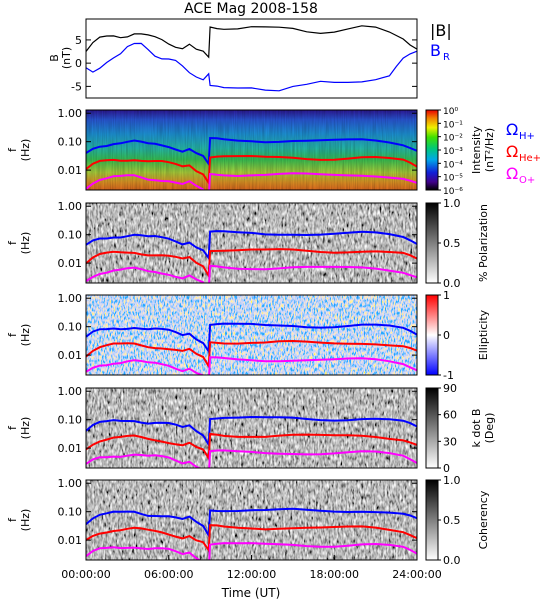 The height and width of the screenshot is (600, 550). What do you see at coordinates (446, 295) in the screenshot?
I see `colorbar-tick-label: 1` at bounding box center [446, 295].